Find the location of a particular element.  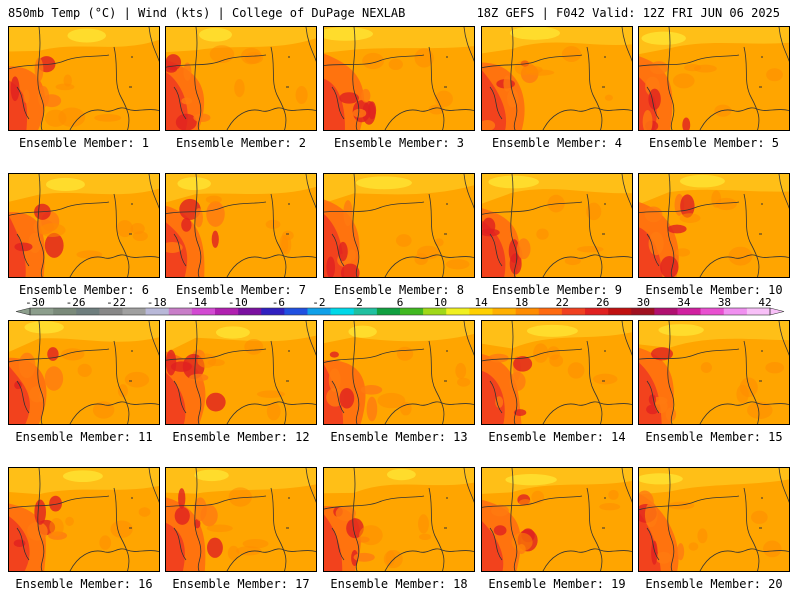

ensemble-member-label: Ensemble Member: 3 is located at coordinates (399, 143).